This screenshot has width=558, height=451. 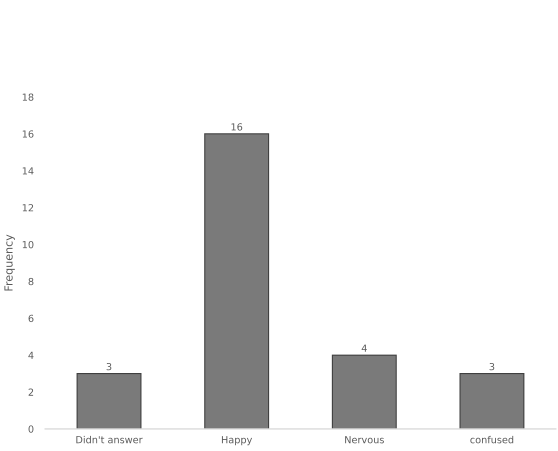 What do you see at coordinates (31, 282) in the screenshot?
I see `y-tick-label: 8` at bounding box center [31, 282].